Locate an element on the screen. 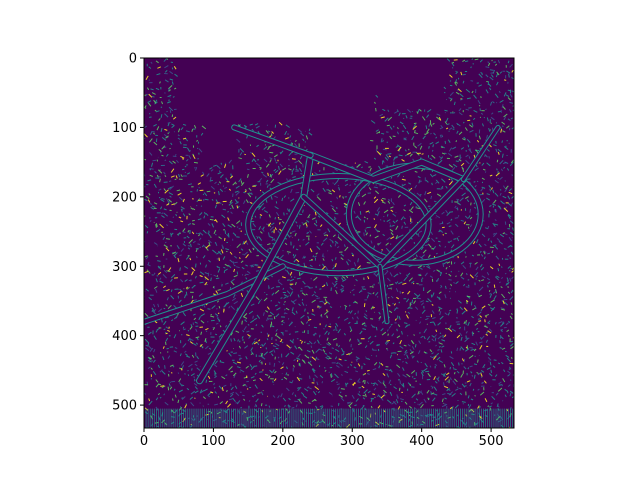 The height and width of the screenshot is (480, 640). x-tick-label: 300 is located at coordinates (352, 441).